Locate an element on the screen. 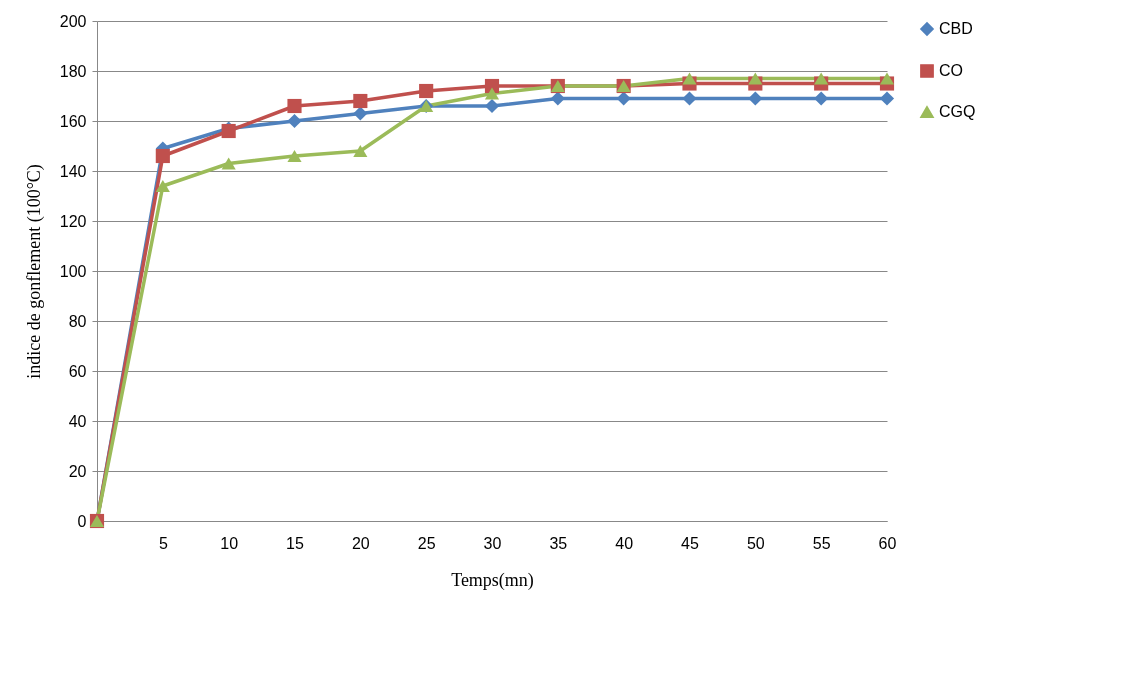  x-tick-label: 20 is located at coordinates (360, 543).